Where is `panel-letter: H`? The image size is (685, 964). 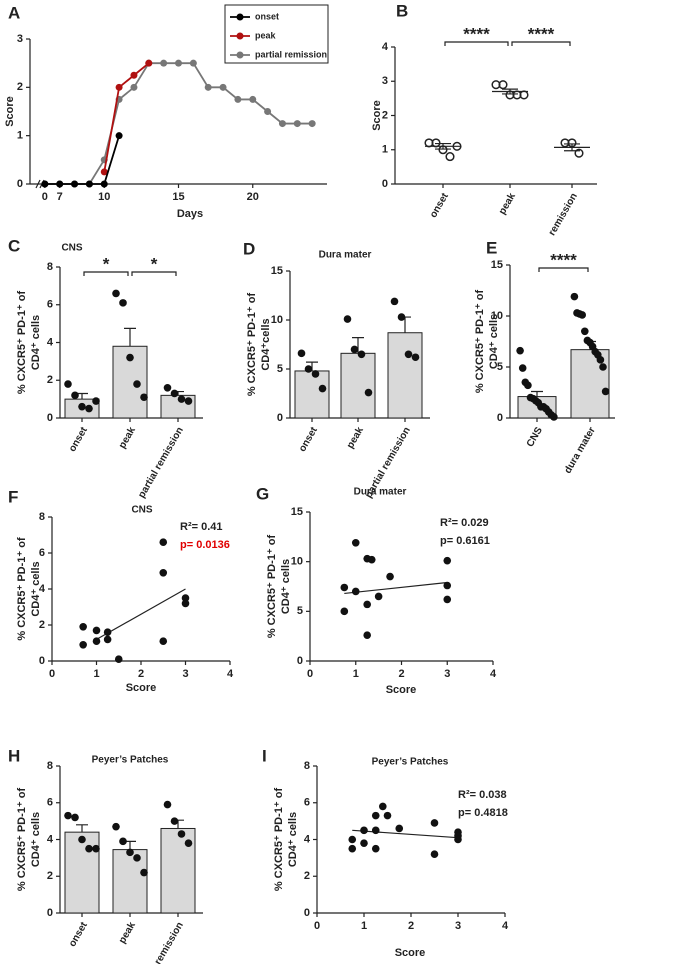
panel-letter: H is located at coordinates (14, 755).